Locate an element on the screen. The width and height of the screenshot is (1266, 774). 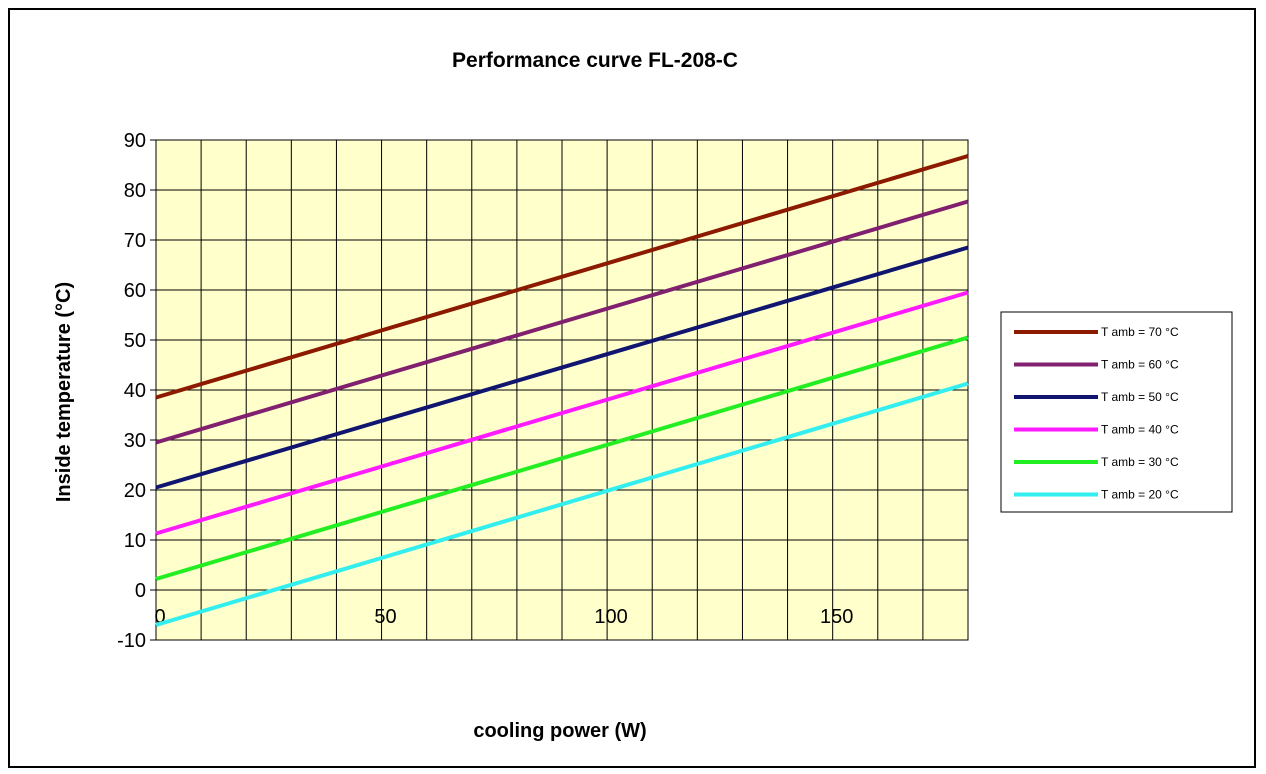
y-tick-label: 20 is located at coordinates (135, 491).